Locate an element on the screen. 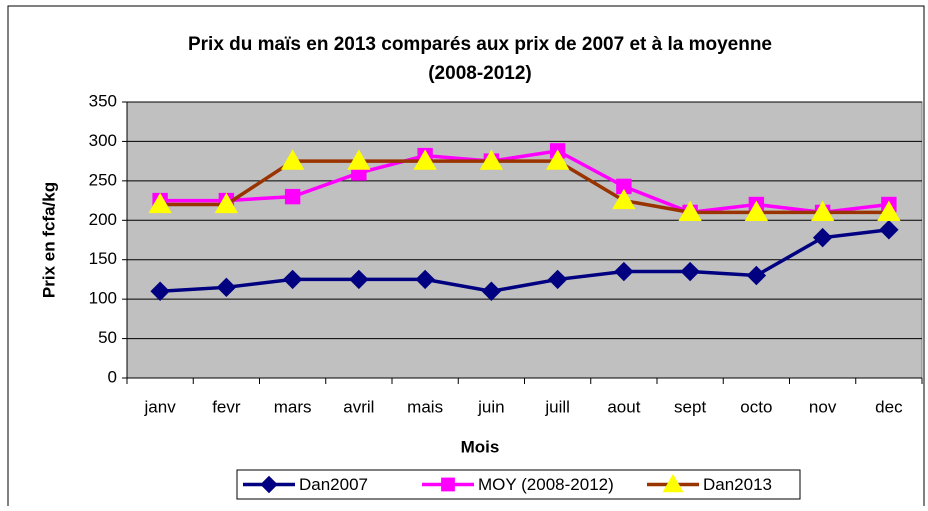  x-tick-label: juin is located at coordinates (490, 406).